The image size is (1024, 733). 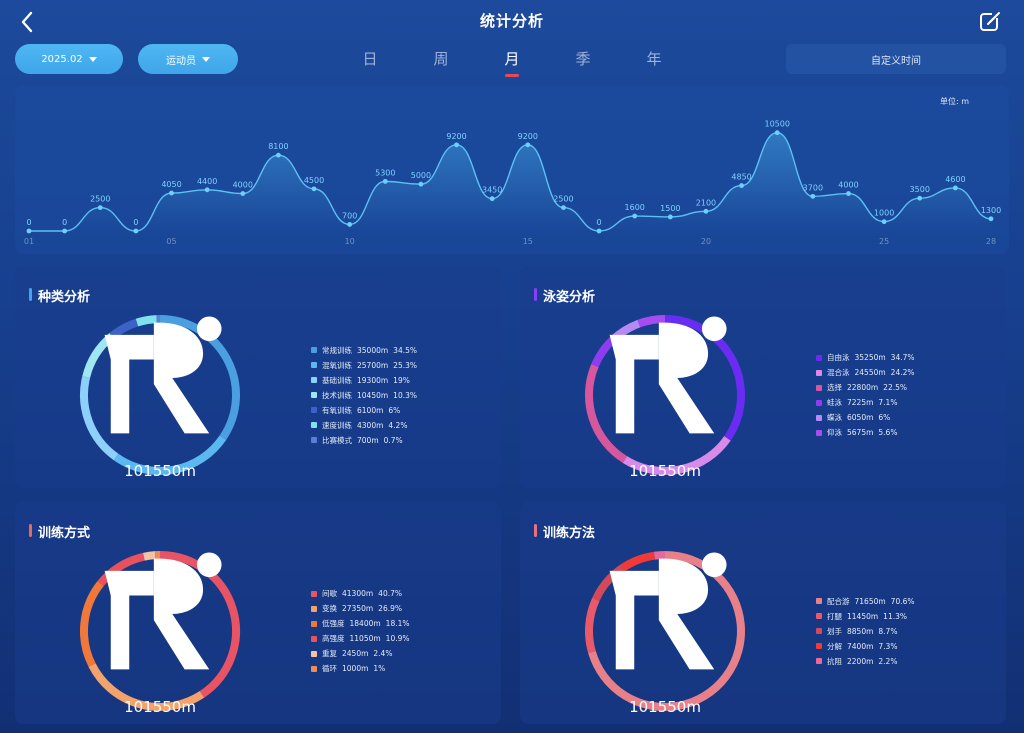 What do you see at coordinates (401, 380) in the screenshot?
I see `legend-percent: 19%` at bounding box center [401, 380].